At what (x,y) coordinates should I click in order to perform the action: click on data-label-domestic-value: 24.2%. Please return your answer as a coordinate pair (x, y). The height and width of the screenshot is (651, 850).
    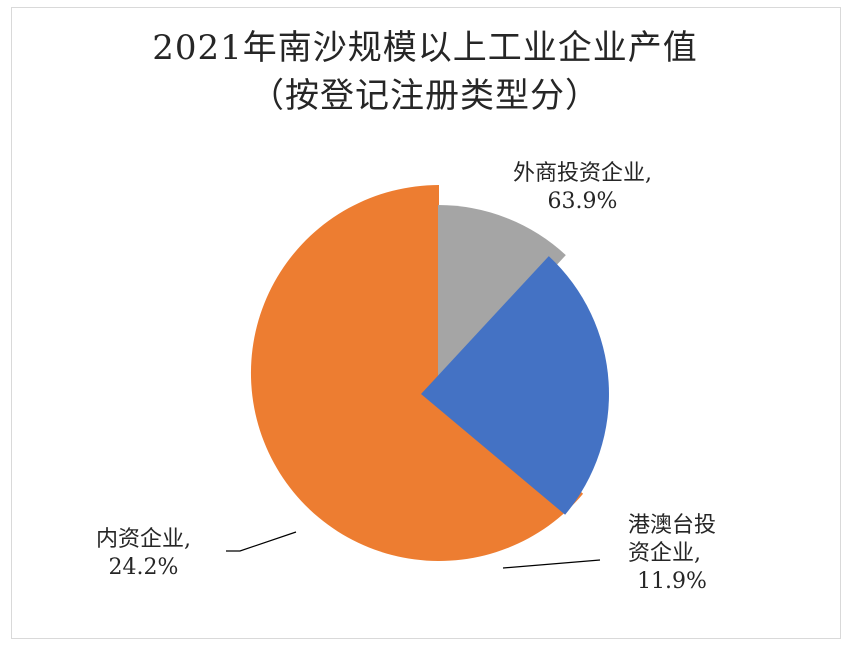
    Looking at the image, I should click on (143, 567).